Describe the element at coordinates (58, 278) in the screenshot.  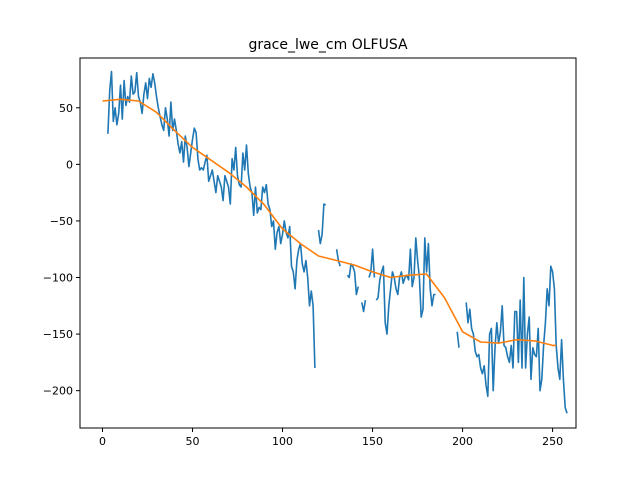
I see `y-tick-label: −100` at that location.